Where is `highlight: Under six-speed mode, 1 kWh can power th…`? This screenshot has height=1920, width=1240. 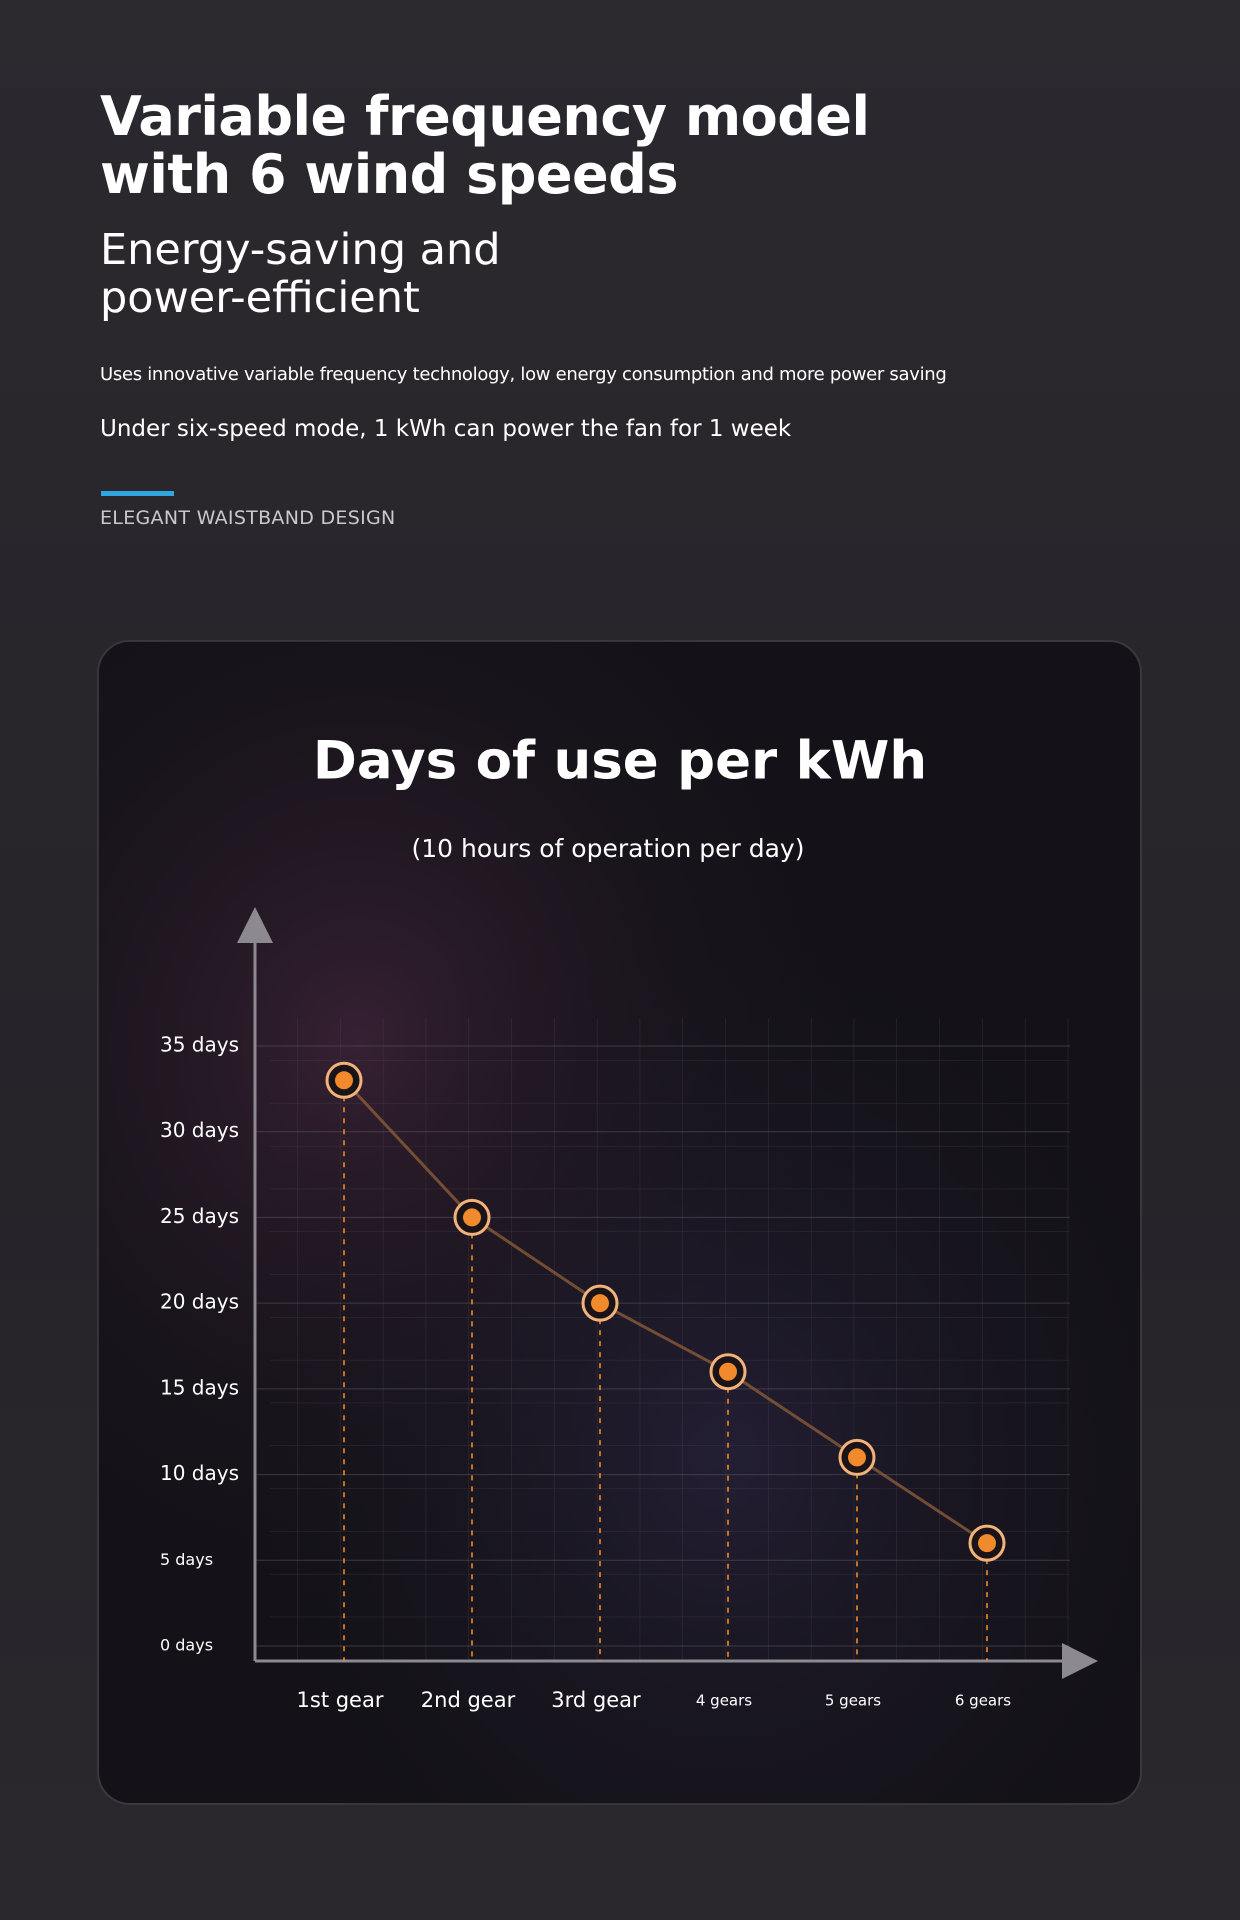 highlight: Under six-speed mode, 1 kWh can power th… is located at coordinates (446, 429).